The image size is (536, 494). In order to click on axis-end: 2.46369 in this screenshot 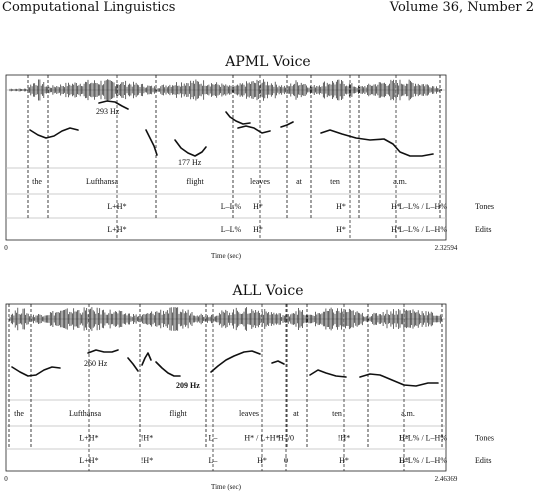, I will do `click(446, 479)`.